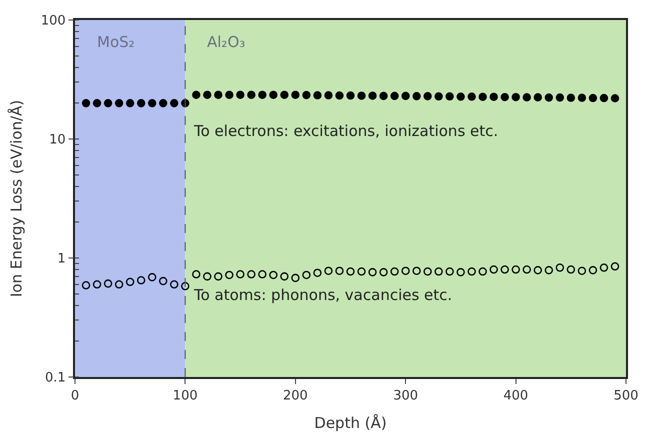 This screenshot has width=650, height=441. What do you see at coordinates (17, 199) in the screenshot?
I see `y-axis-title: Ion Energy Loss (eV/ion/Å)` at bounding box center [17, 199].